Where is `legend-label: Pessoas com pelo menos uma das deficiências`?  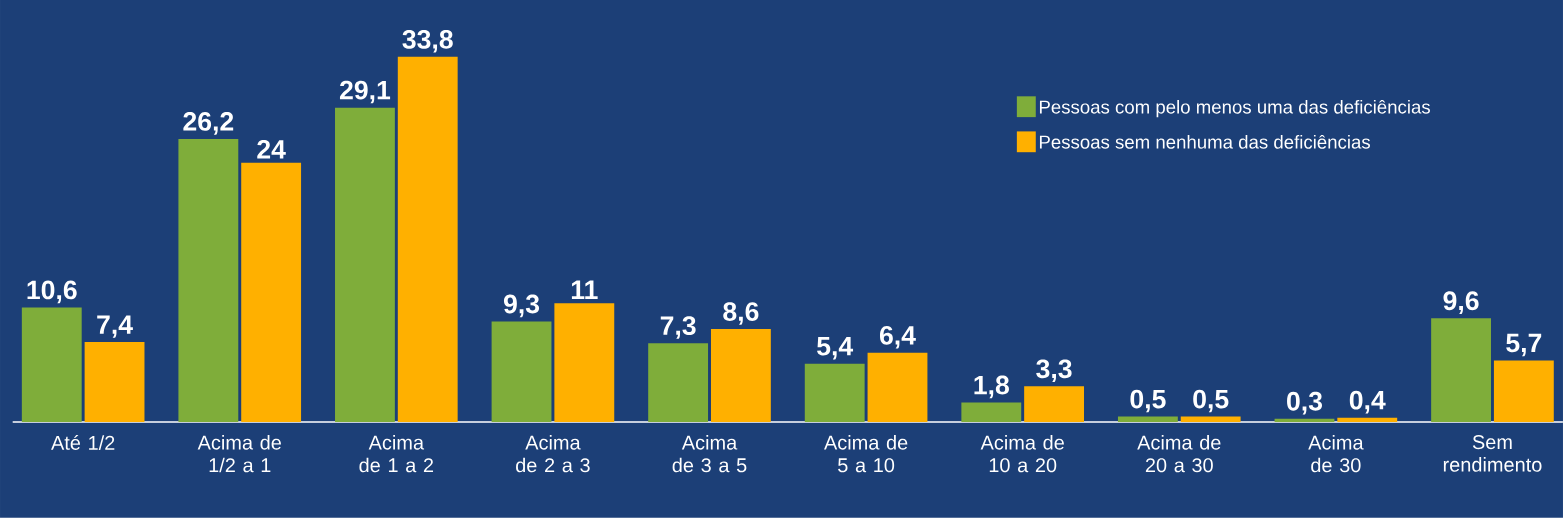 legend-label: Pessoas com pelo menos uma das deficiências is located at coordinates (1234, 108).